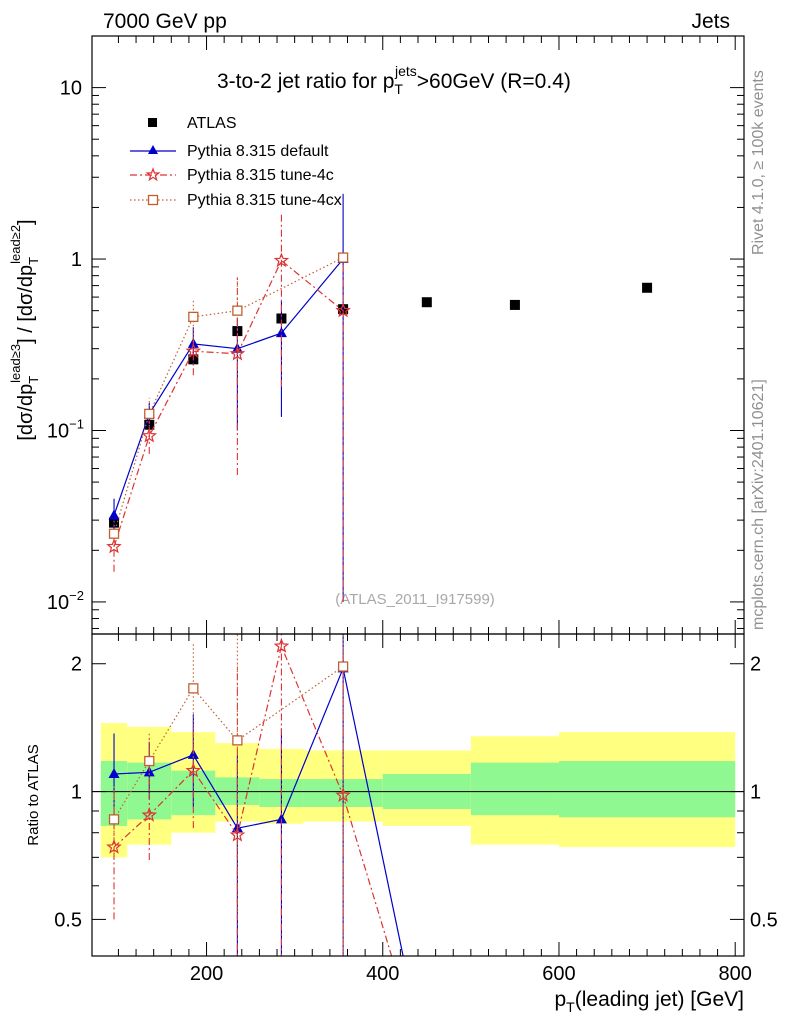  What do you see at coordinates (68, 920) in the screenshot?
I see `ratio-y-tick-label: 0.5` at bounding box center [68, 920].